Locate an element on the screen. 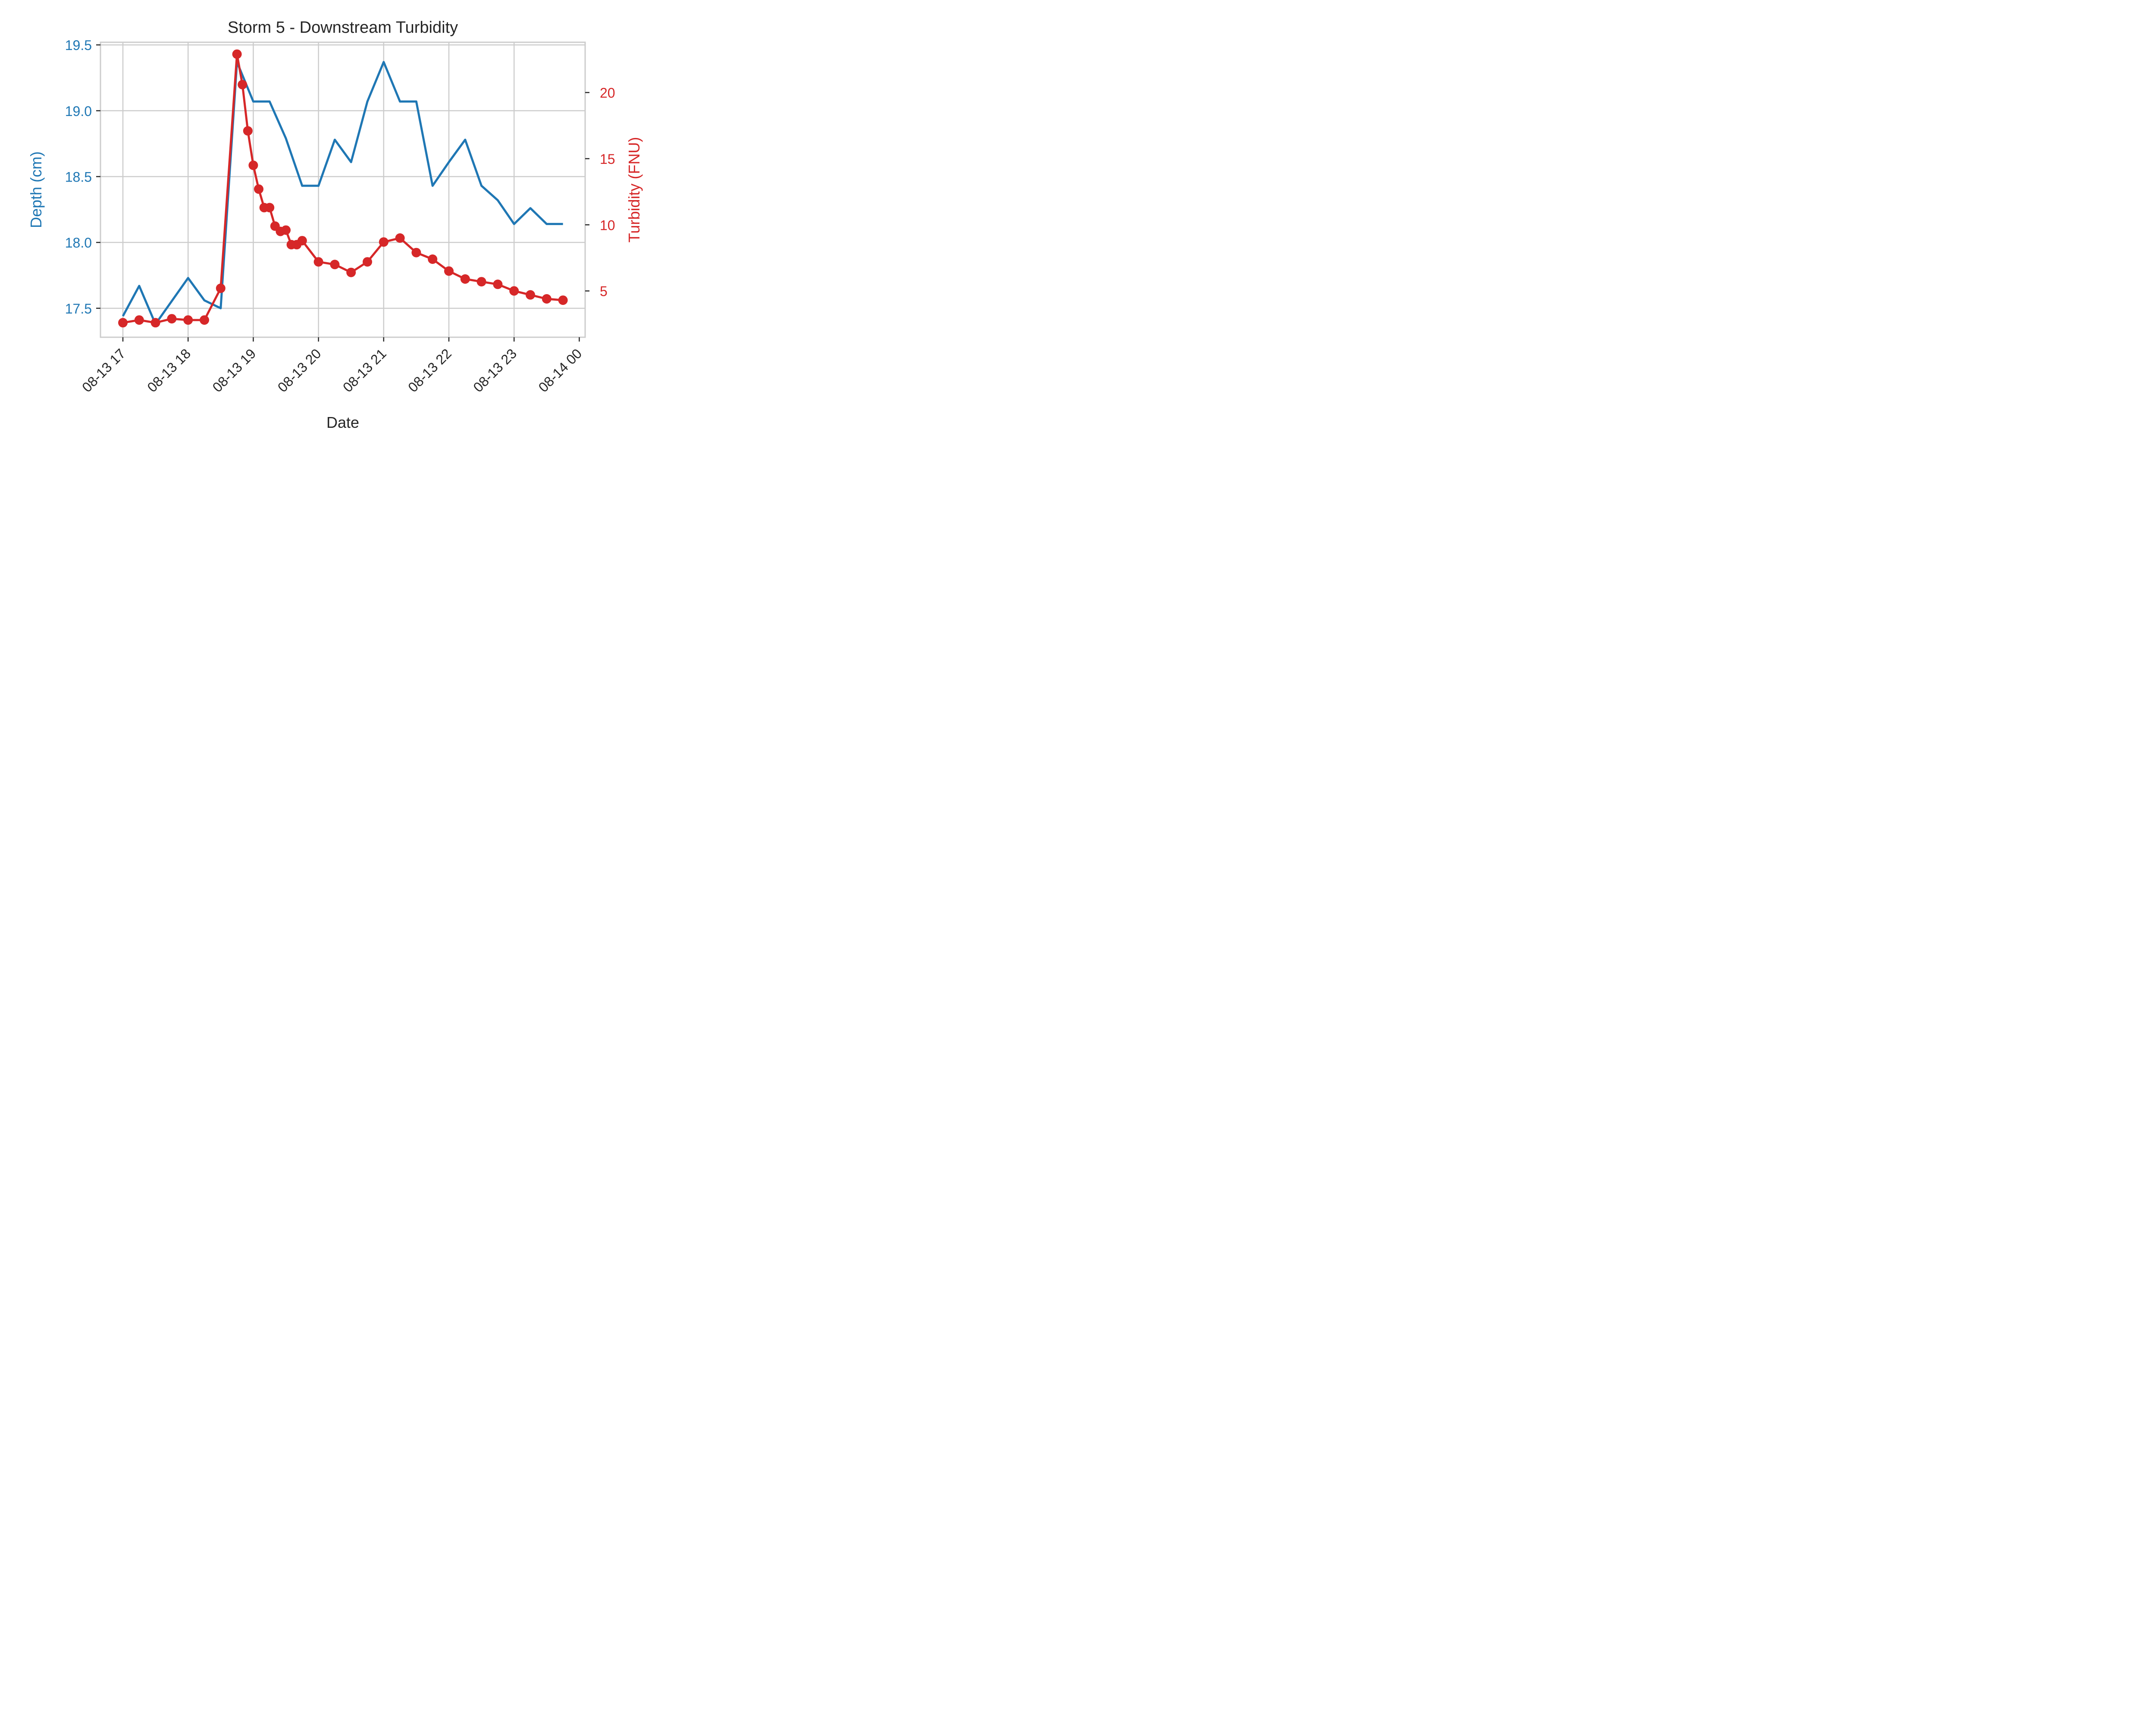  y-right-tick-label: 5 is located at coordinates (604, 291).